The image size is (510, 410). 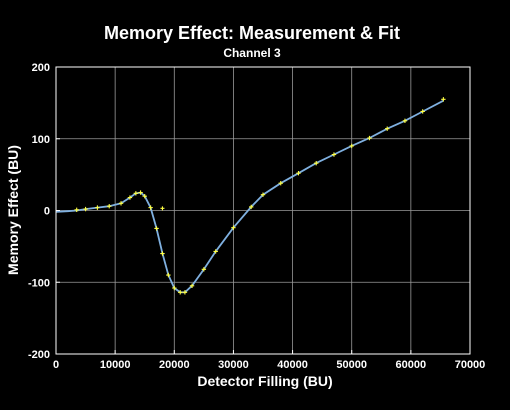 I want to click on chart-title: Memory Effect: Measurement & Fit, so click(x=252, y=33).